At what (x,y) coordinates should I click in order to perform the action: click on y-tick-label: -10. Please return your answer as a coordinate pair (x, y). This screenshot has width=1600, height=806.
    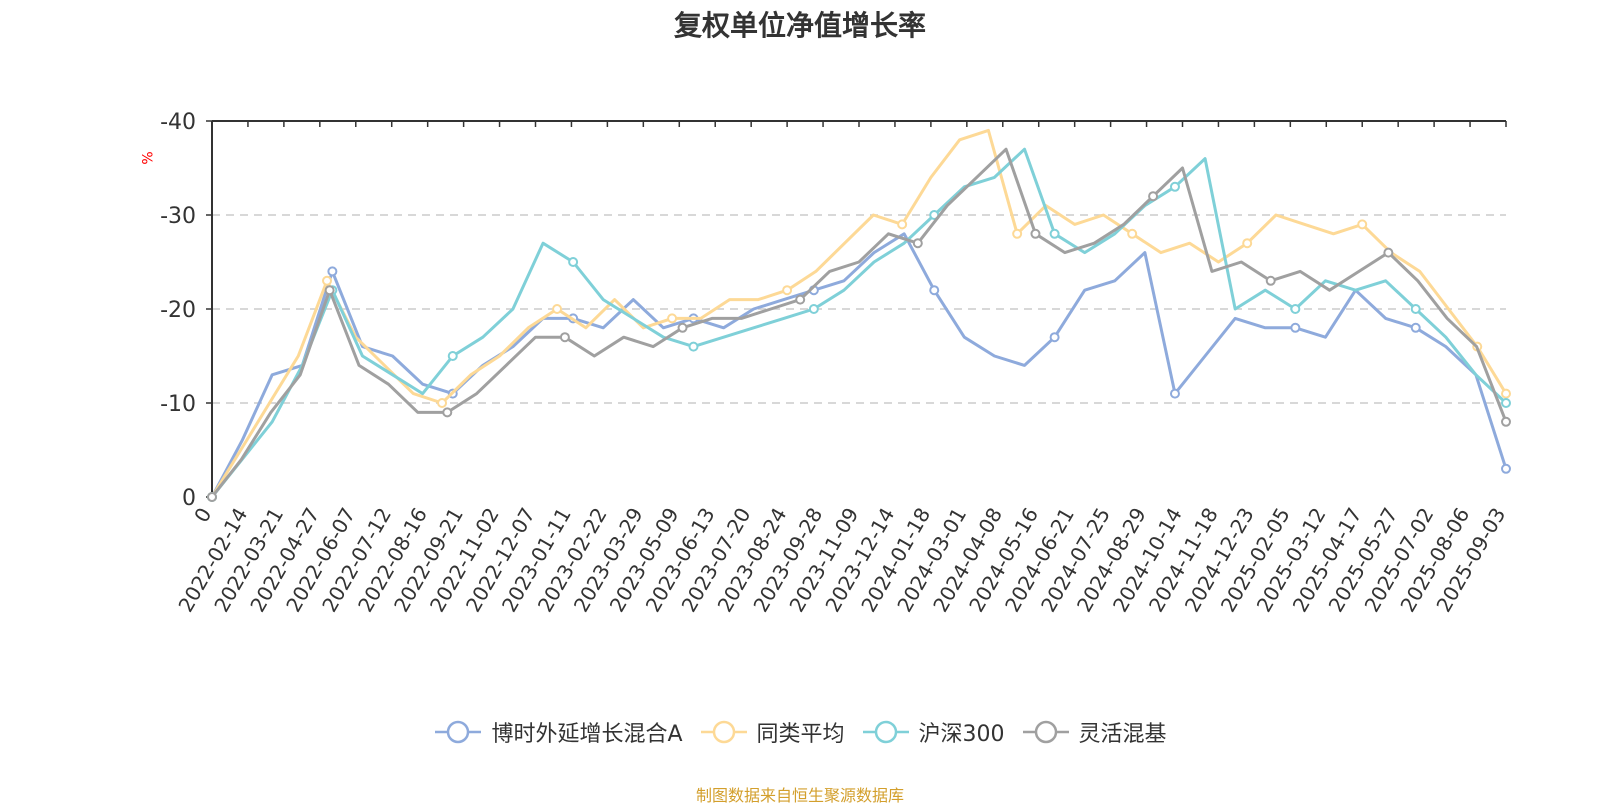
    Looking at the image, I should click on (178, 404).